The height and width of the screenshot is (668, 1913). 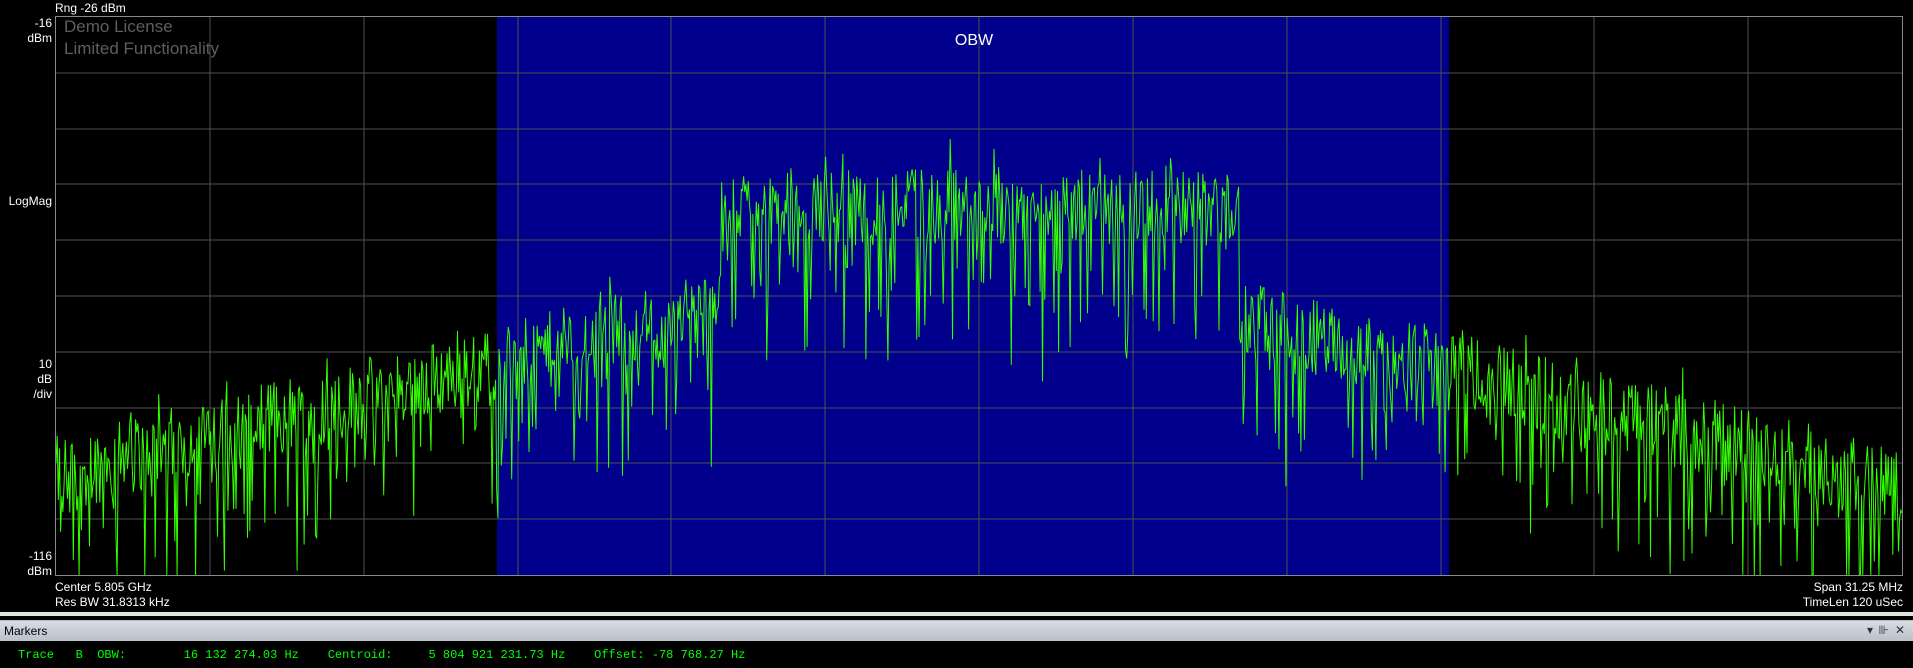 I want to click on center-frequency-label: Center 5.805 GHz, so click(x=103, y=587).